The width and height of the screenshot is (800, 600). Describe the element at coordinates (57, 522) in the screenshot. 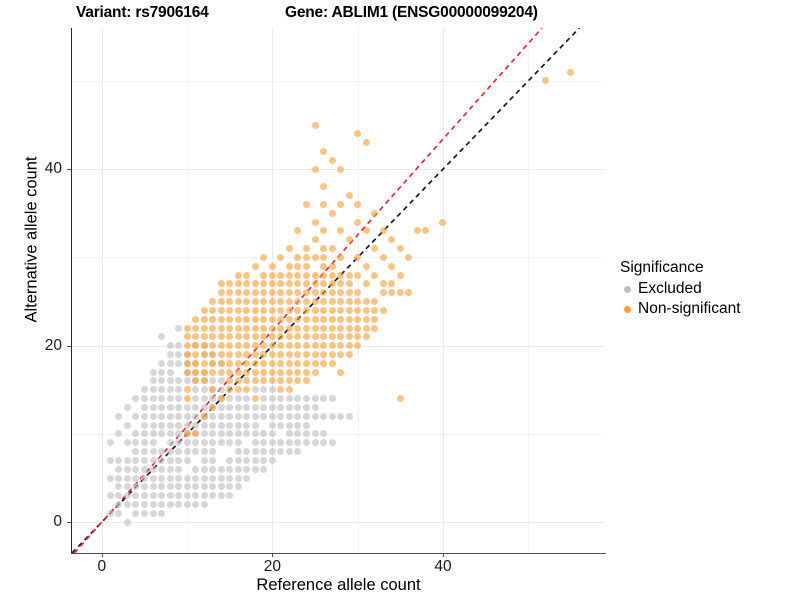

I see `y-tick-label: 0` at that location.